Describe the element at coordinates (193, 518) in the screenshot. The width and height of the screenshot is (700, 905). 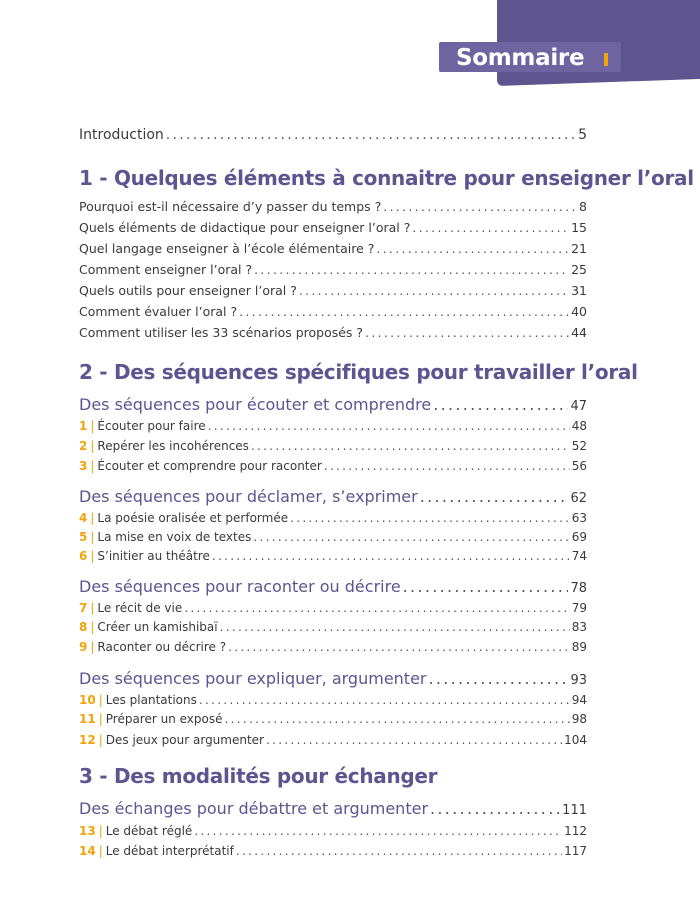
I see `entry-label: La poésie oralisée et performée` at that location.